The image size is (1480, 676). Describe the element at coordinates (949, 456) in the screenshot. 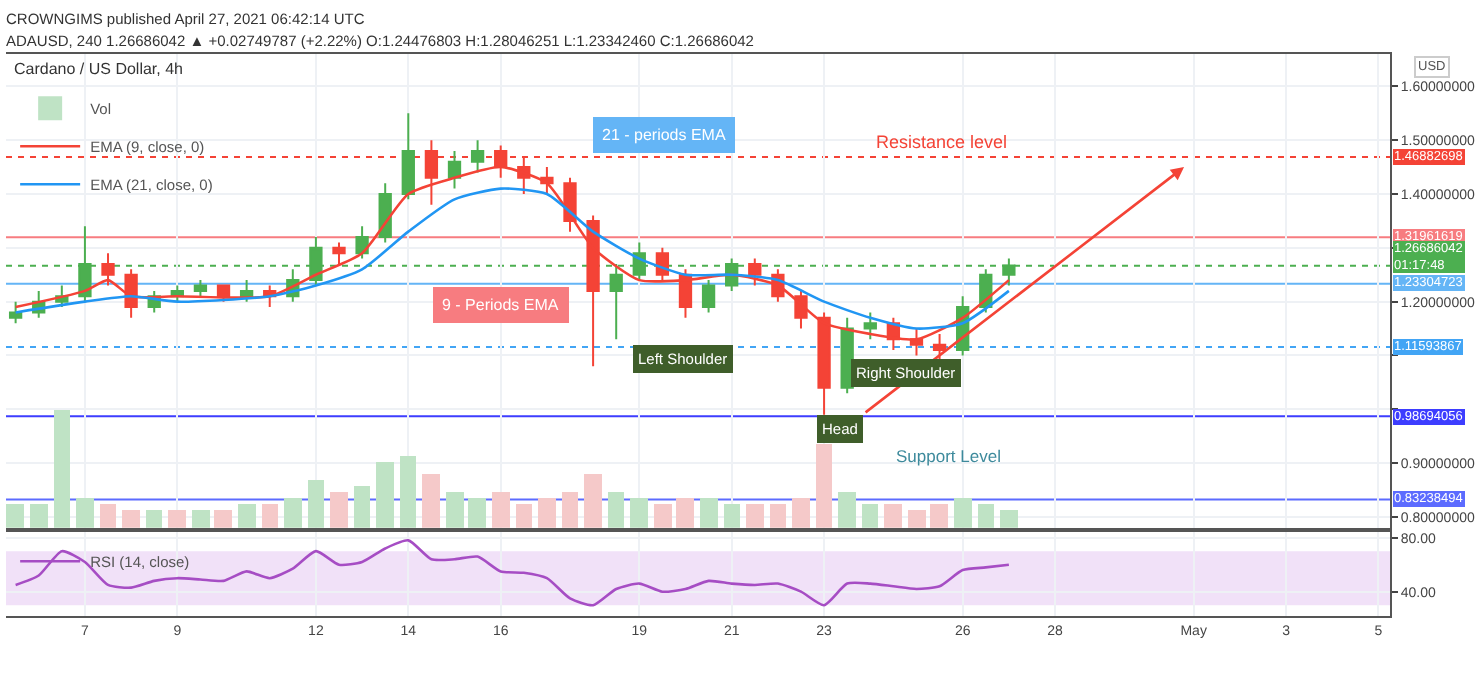

I see `annotation: Support Level` at that location.